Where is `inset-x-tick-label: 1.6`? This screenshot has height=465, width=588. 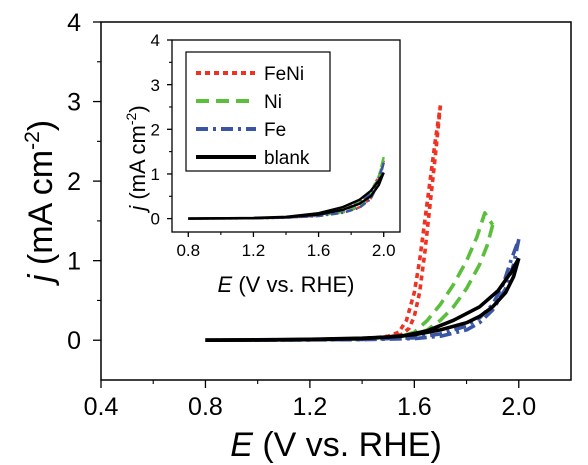
inset-x-tick-label: 1.6 is located at coordinates (319, 250).